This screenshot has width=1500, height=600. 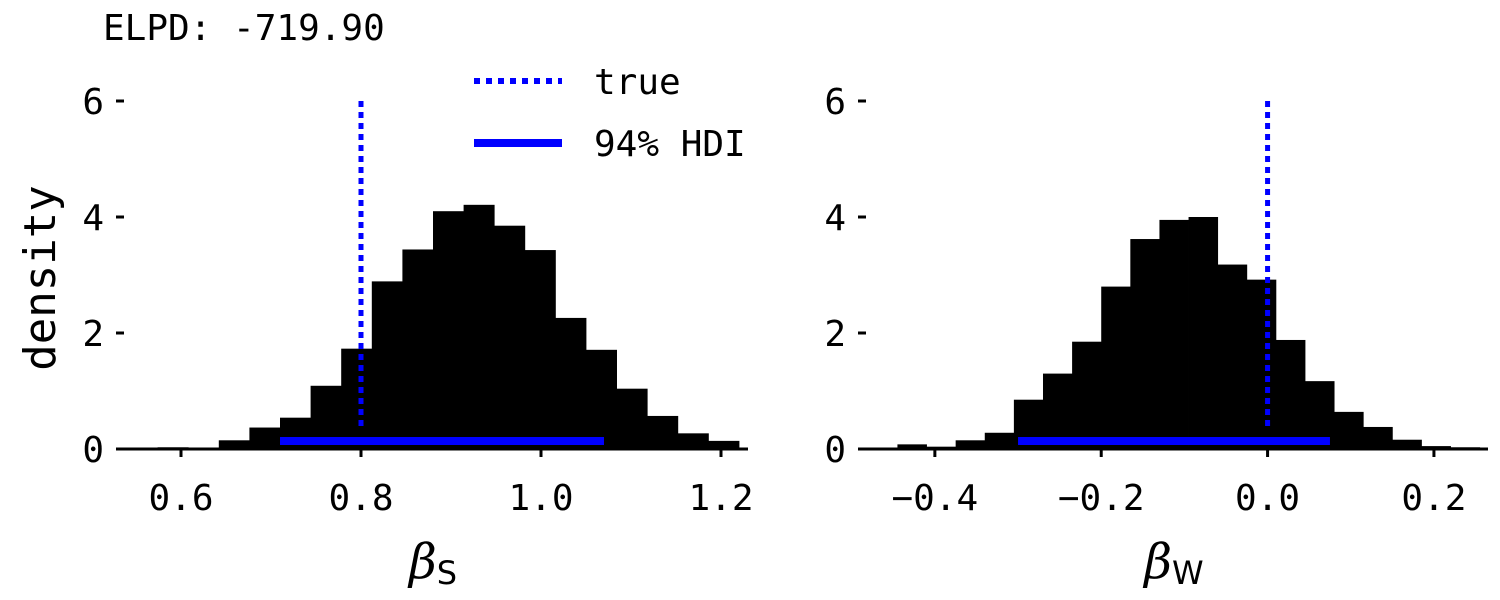 I want to click on x-tick-label: −0.2, so click(x=1101, y=498).